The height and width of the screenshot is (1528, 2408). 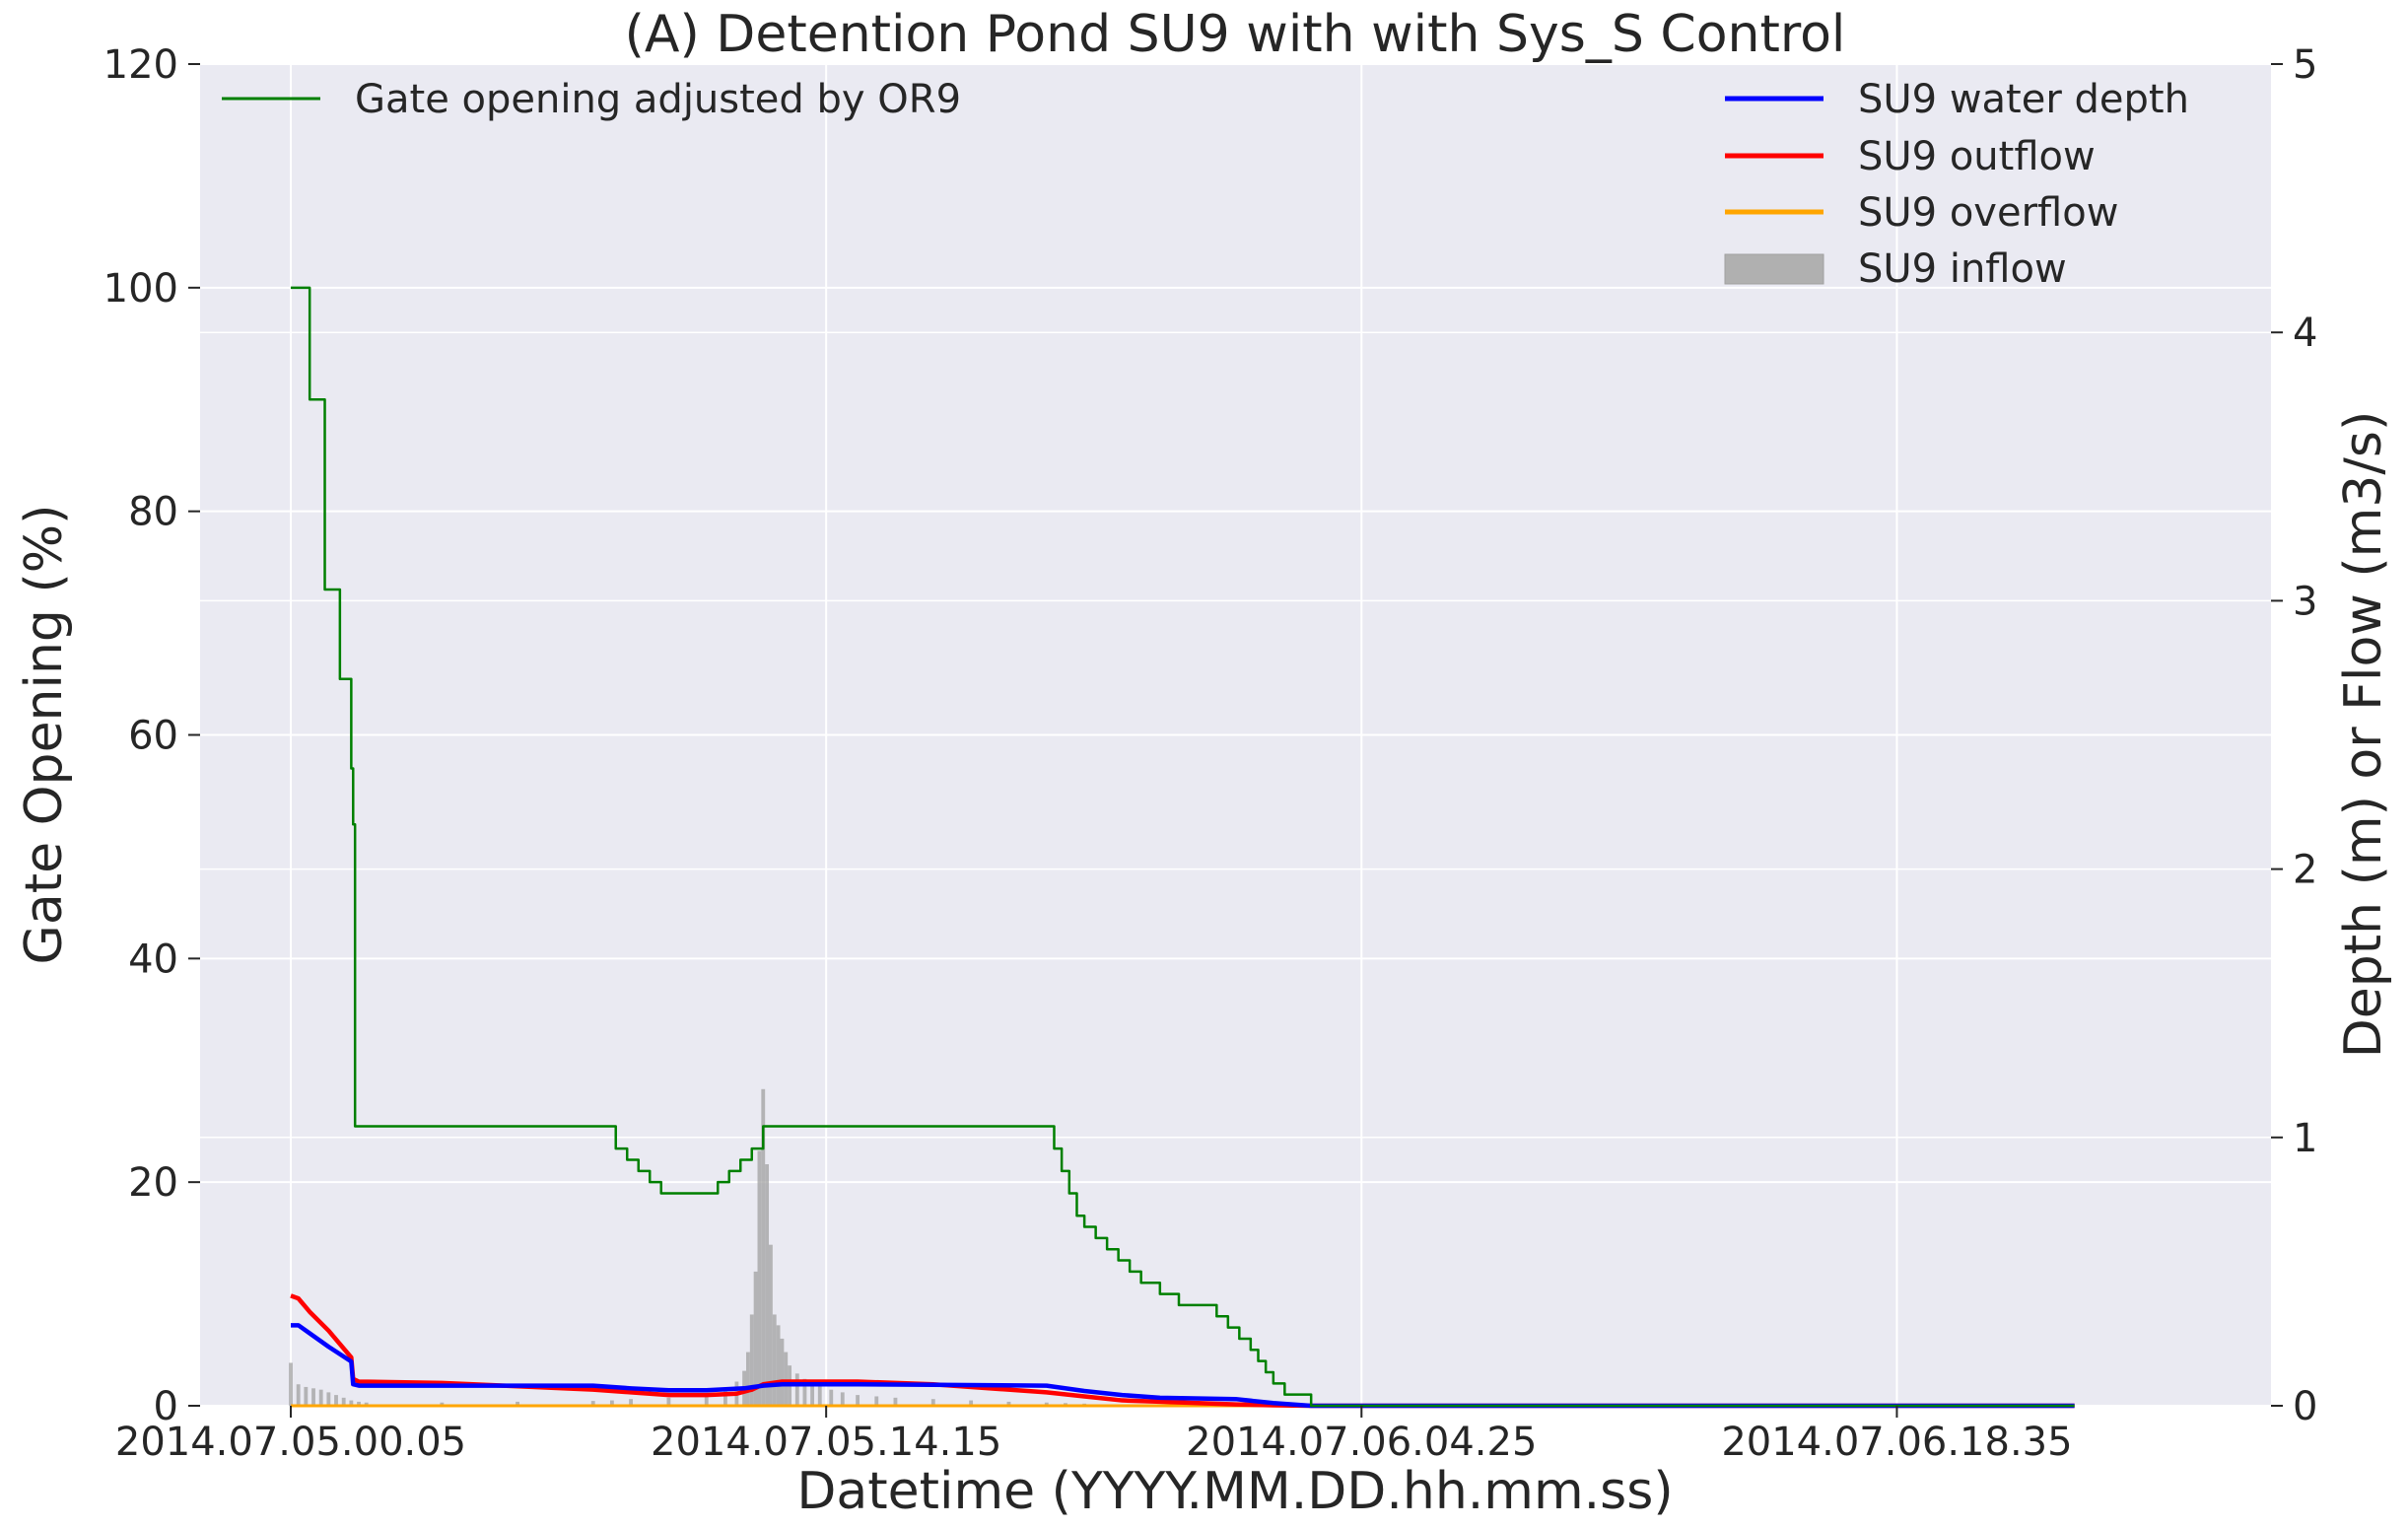 I want to click on xtick-label-2: 2014.07.06.04.25, so click(x=1361, y=1442).